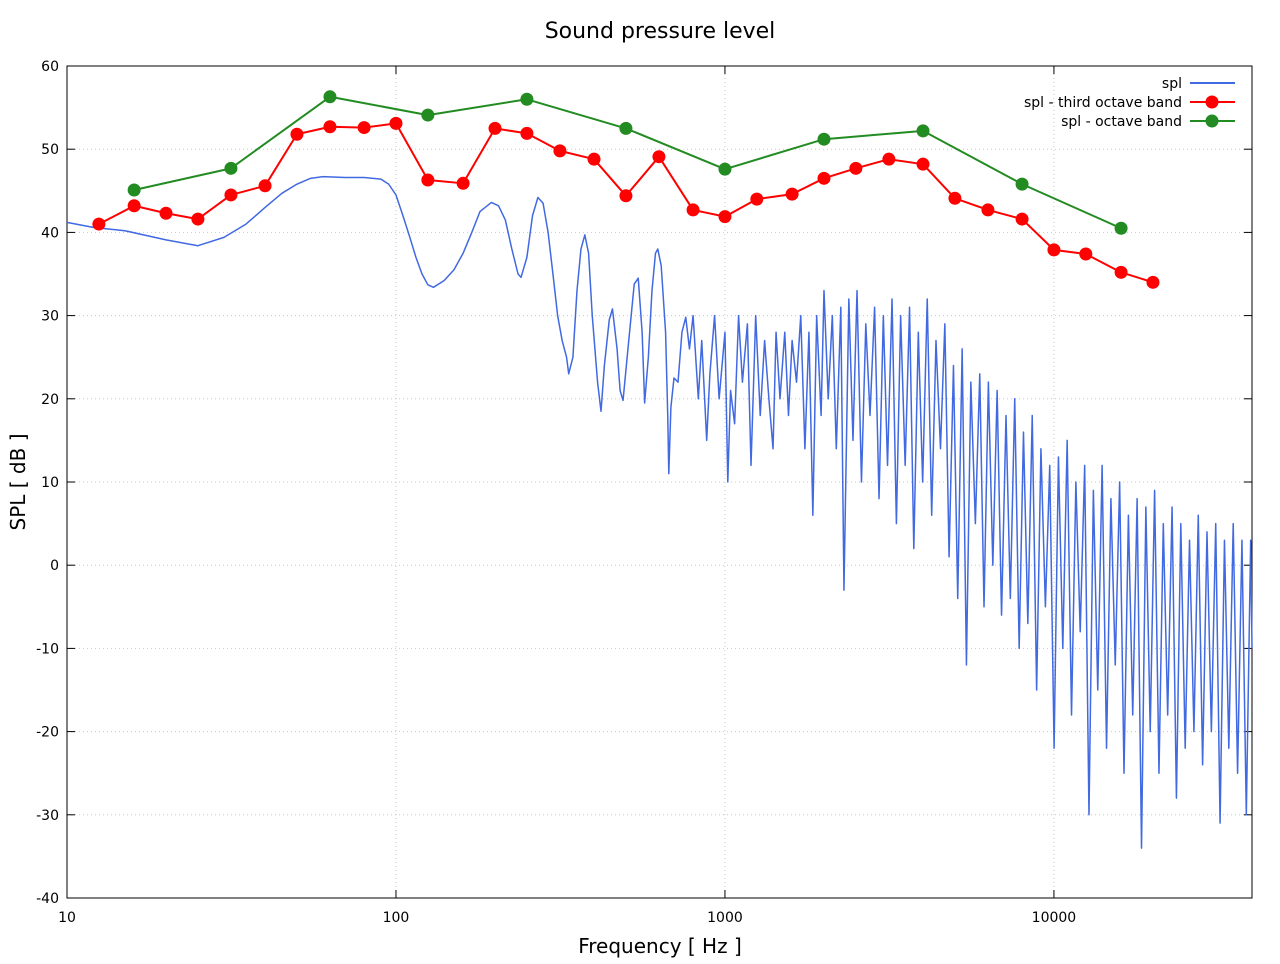  What do you see at coordinates (50, 400) in the screenshot?
I see `y-tick-label: 20` at bounding box center [50, 400].